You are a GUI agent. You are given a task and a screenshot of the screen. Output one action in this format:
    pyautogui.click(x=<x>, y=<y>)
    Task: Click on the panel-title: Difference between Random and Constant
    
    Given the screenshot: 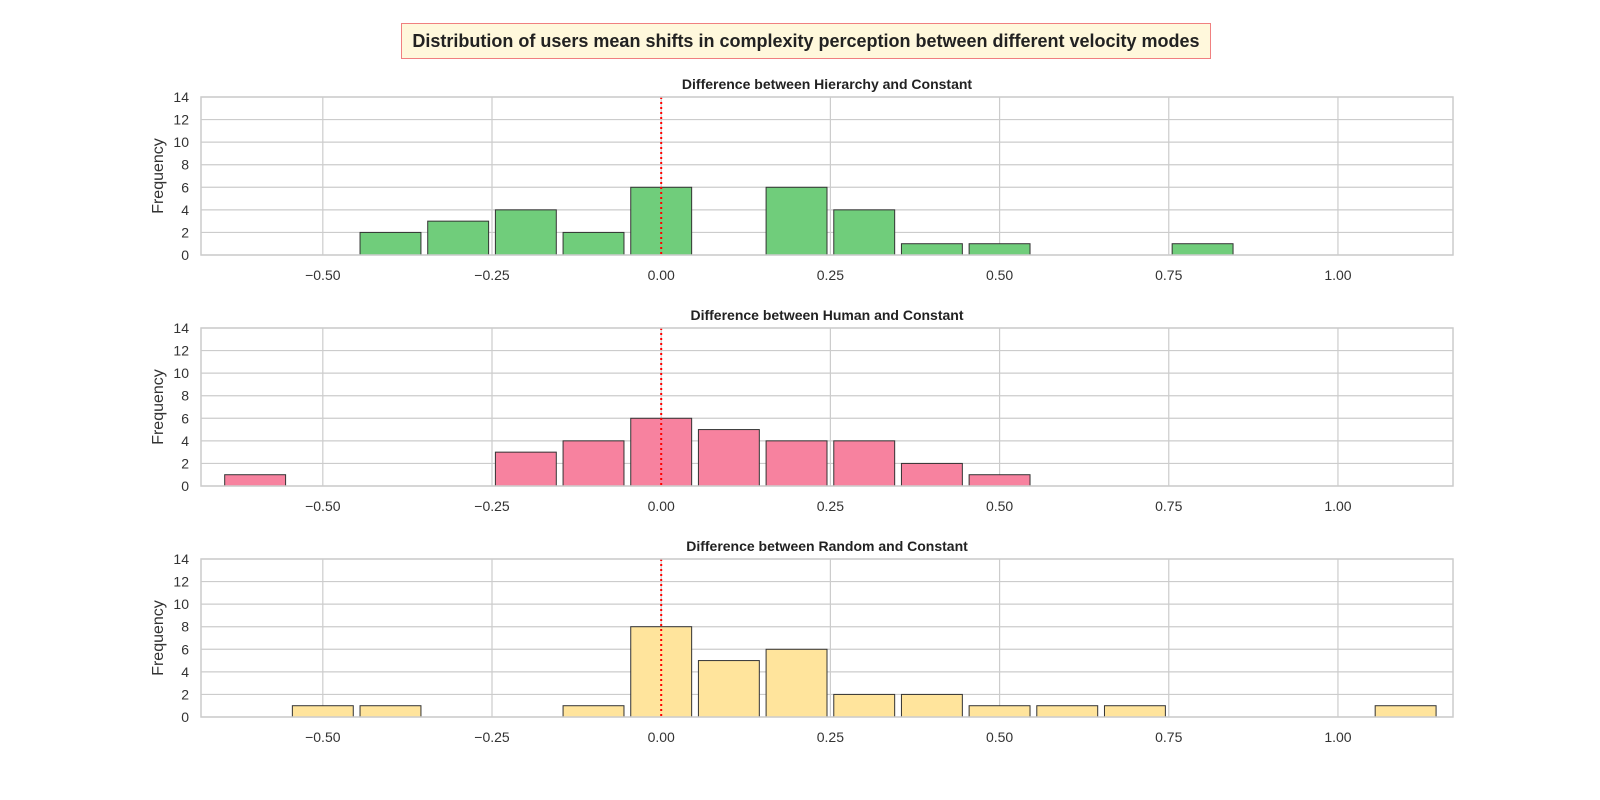 What is the action you would take?
    pyautogui.click(x=827, y=546)
    